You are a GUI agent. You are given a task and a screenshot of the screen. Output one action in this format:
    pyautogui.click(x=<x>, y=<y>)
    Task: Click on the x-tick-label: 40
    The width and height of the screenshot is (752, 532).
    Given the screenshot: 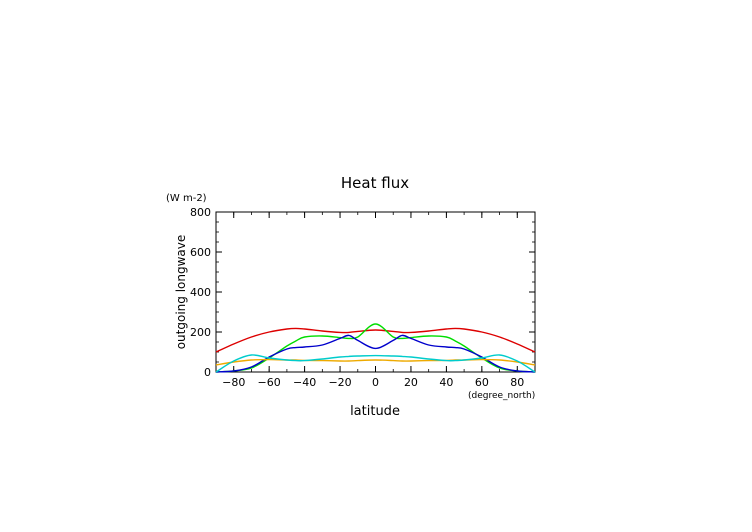 What is the action you would take?
    pyautogui.click(x=446, y=382)
    